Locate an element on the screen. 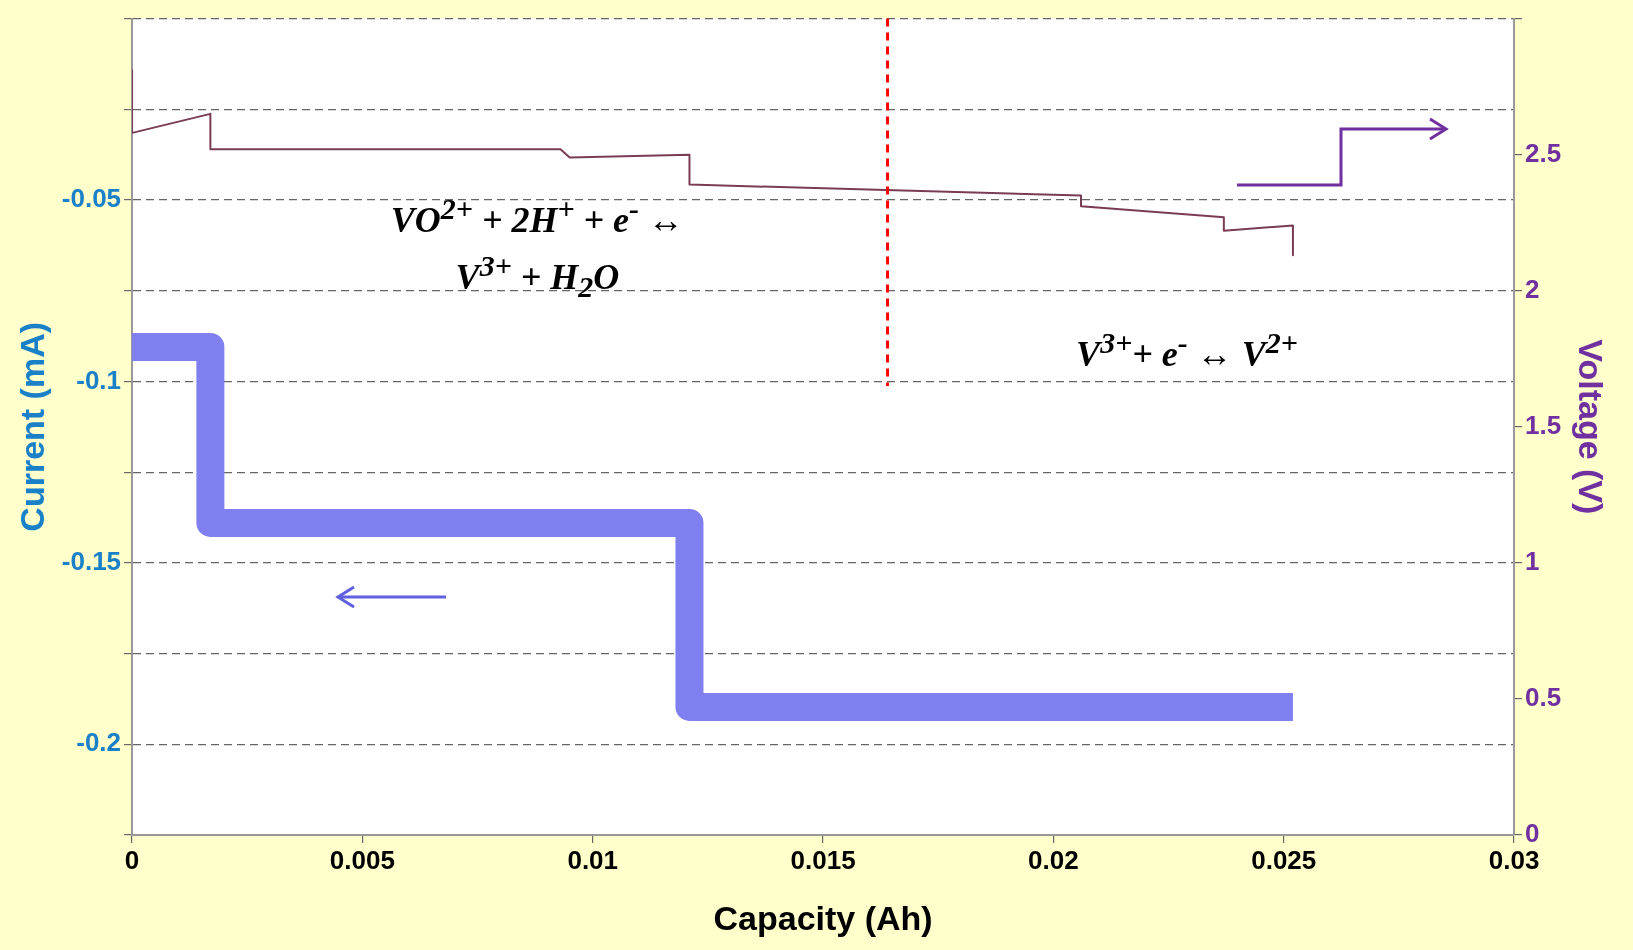 This screenshot has height=950, width=1633. y-tick-label: -0.05 is located at coordinates (91, 198).